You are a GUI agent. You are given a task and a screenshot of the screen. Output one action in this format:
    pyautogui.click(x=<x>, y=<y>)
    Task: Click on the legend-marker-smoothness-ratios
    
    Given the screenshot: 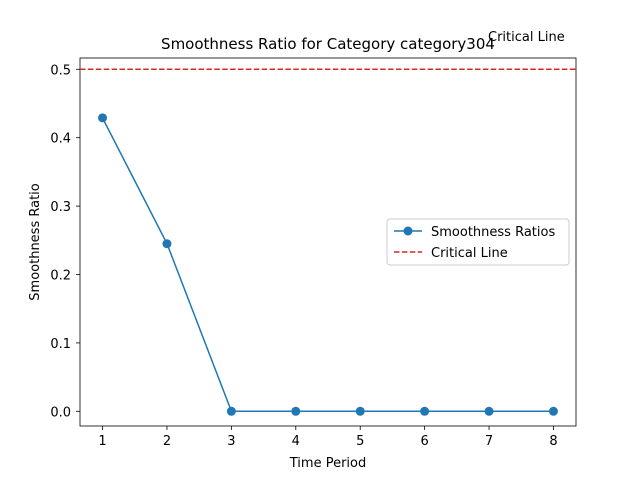 What is the action you would take?
    pyautogui.click(x=408, y=231)
    